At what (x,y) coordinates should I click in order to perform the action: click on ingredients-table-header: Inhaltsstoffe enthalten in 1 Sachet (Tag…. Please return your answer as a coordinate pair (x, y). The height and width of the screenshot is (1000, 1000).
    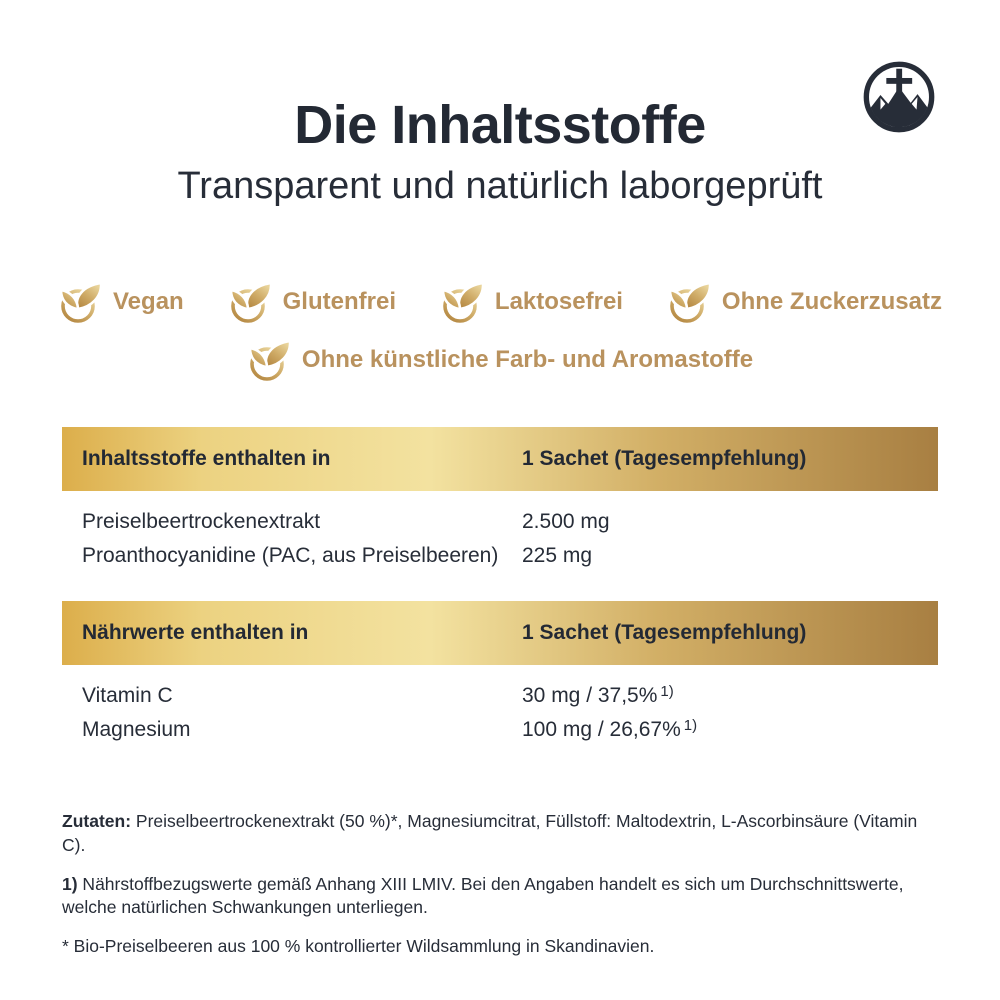
    Looking at the image, I should click on (500, 459).